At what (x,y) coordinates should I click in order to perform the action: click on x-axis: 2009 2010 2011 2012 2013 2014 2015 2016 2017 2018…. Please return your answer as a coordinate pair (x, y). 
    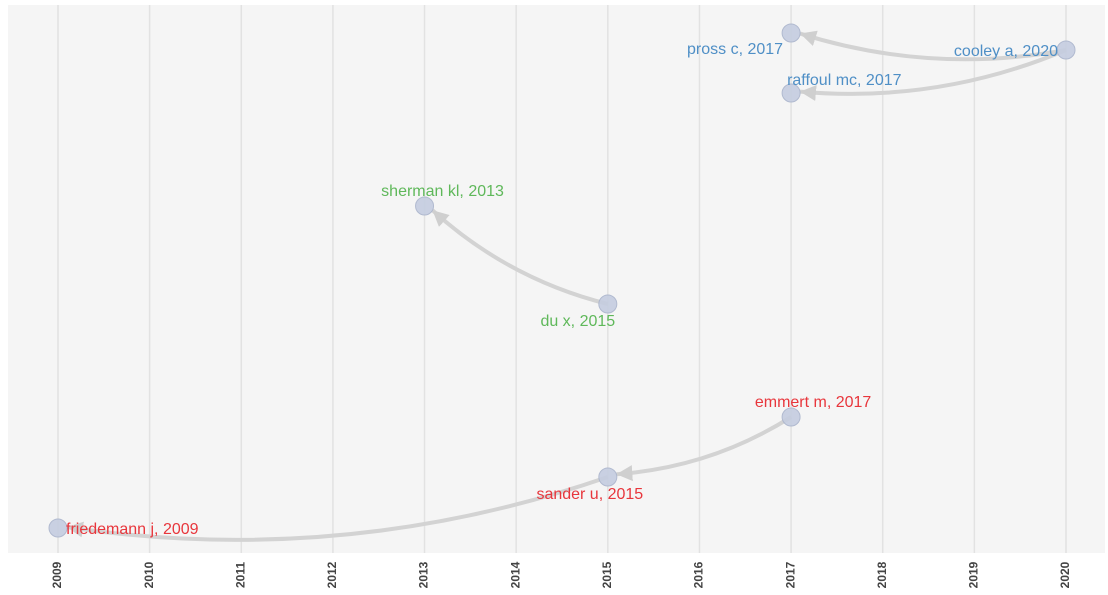
    Looking at the image, I should click on (561, 574).